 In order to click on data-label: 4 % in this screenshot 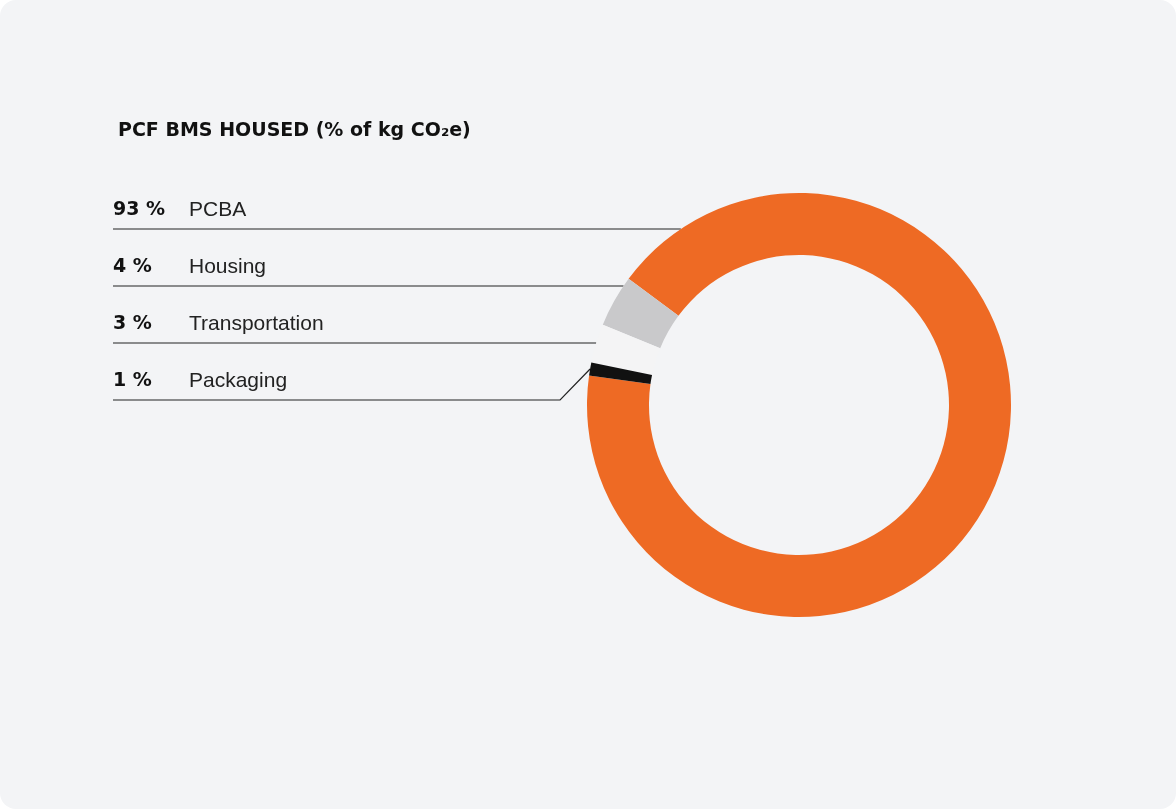, I will do `click(132, 265)`.